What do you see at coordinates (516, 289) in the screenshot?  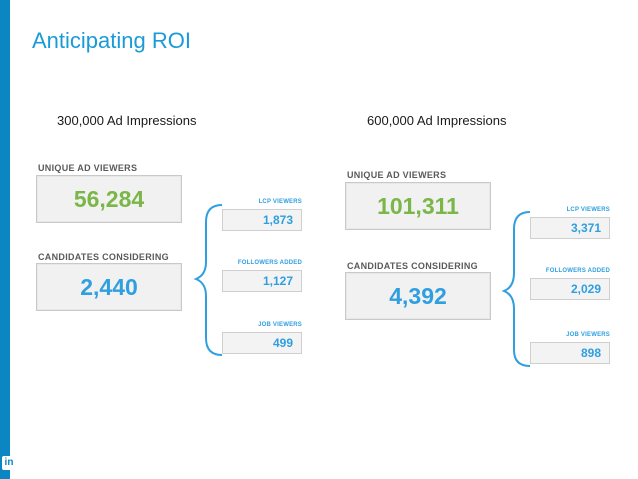 I see `right-brace` at bounding box center [516, 289].